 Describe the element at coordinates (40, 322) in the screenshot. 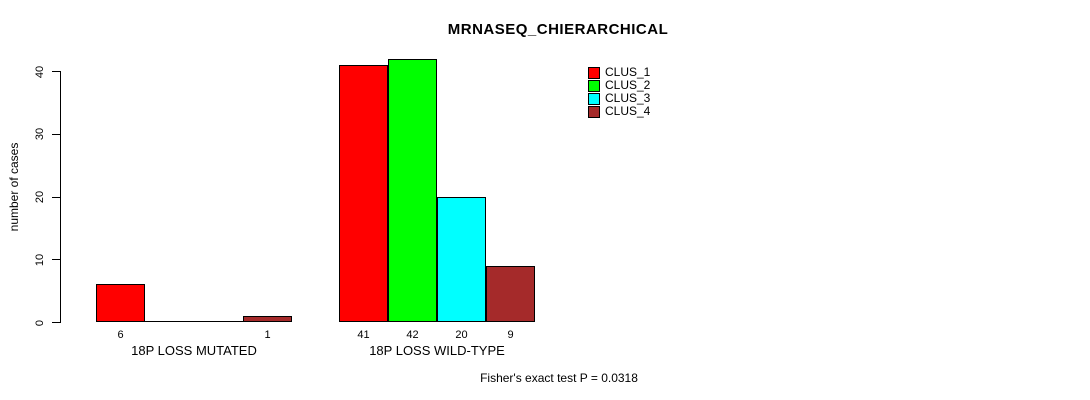

I see `y-axis-tick-label: 0` at that location.